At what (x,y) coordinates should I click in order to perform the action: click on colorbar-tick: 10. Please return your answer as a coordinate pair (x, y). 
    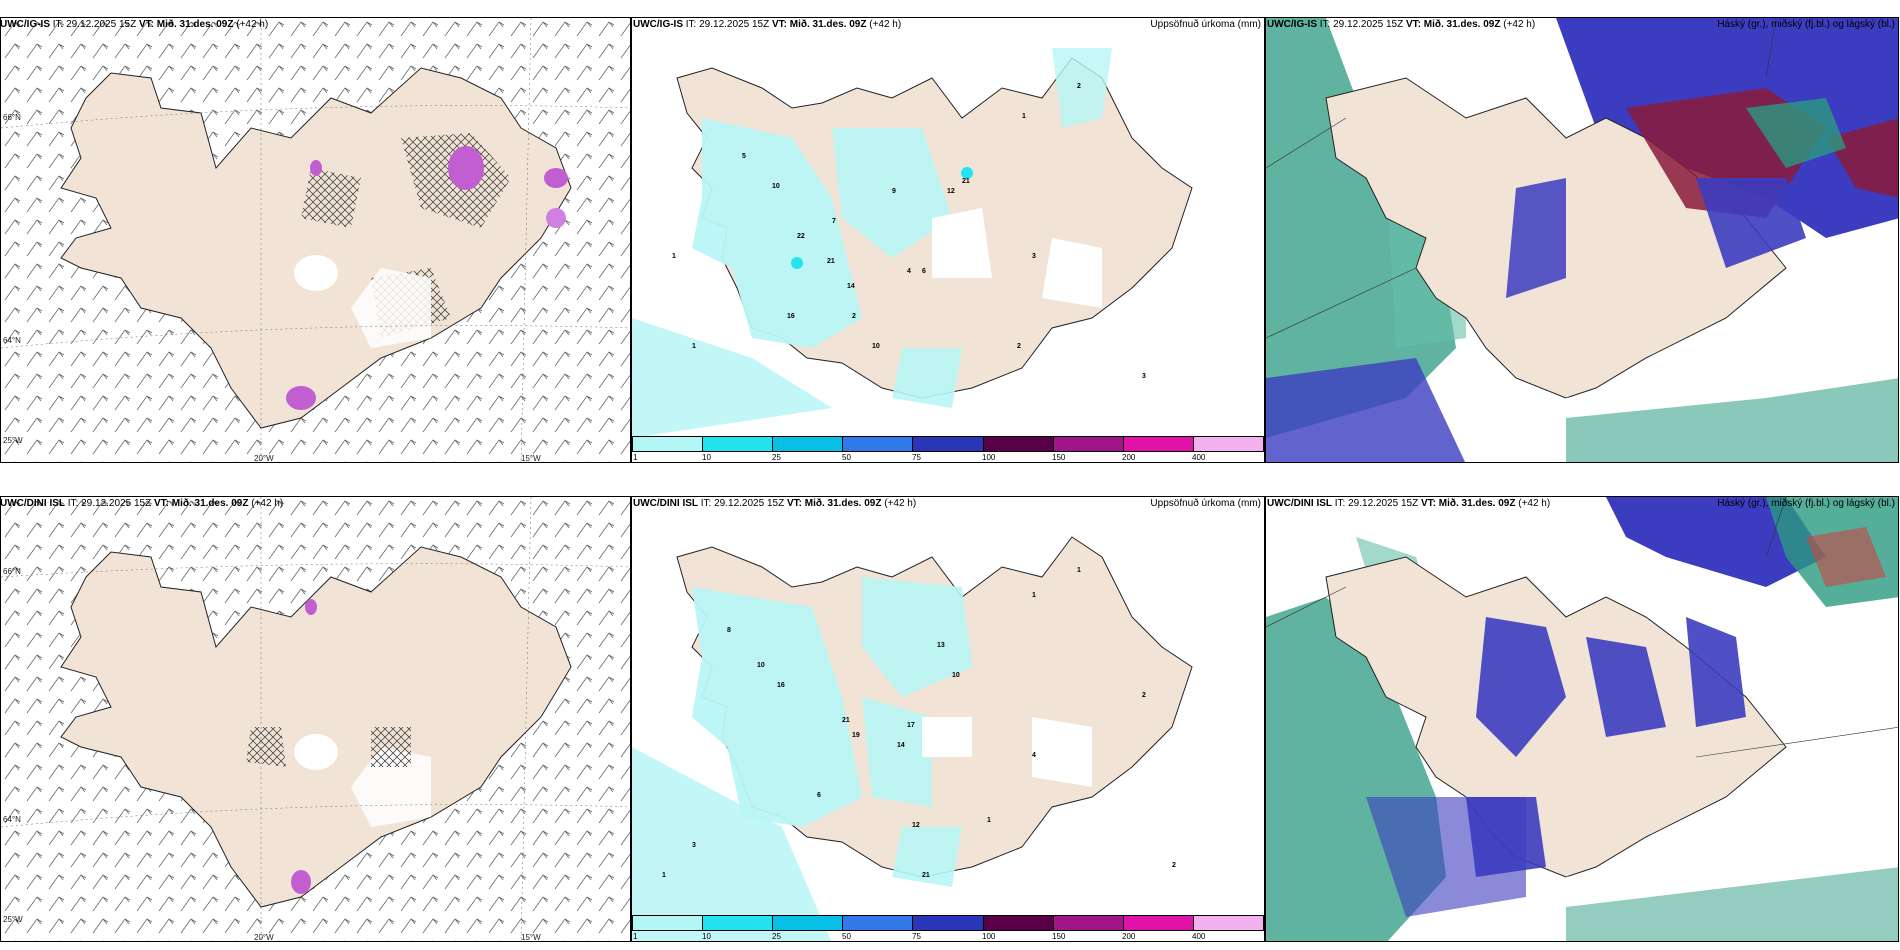
    Looking at the image, I should click on (706, 457).